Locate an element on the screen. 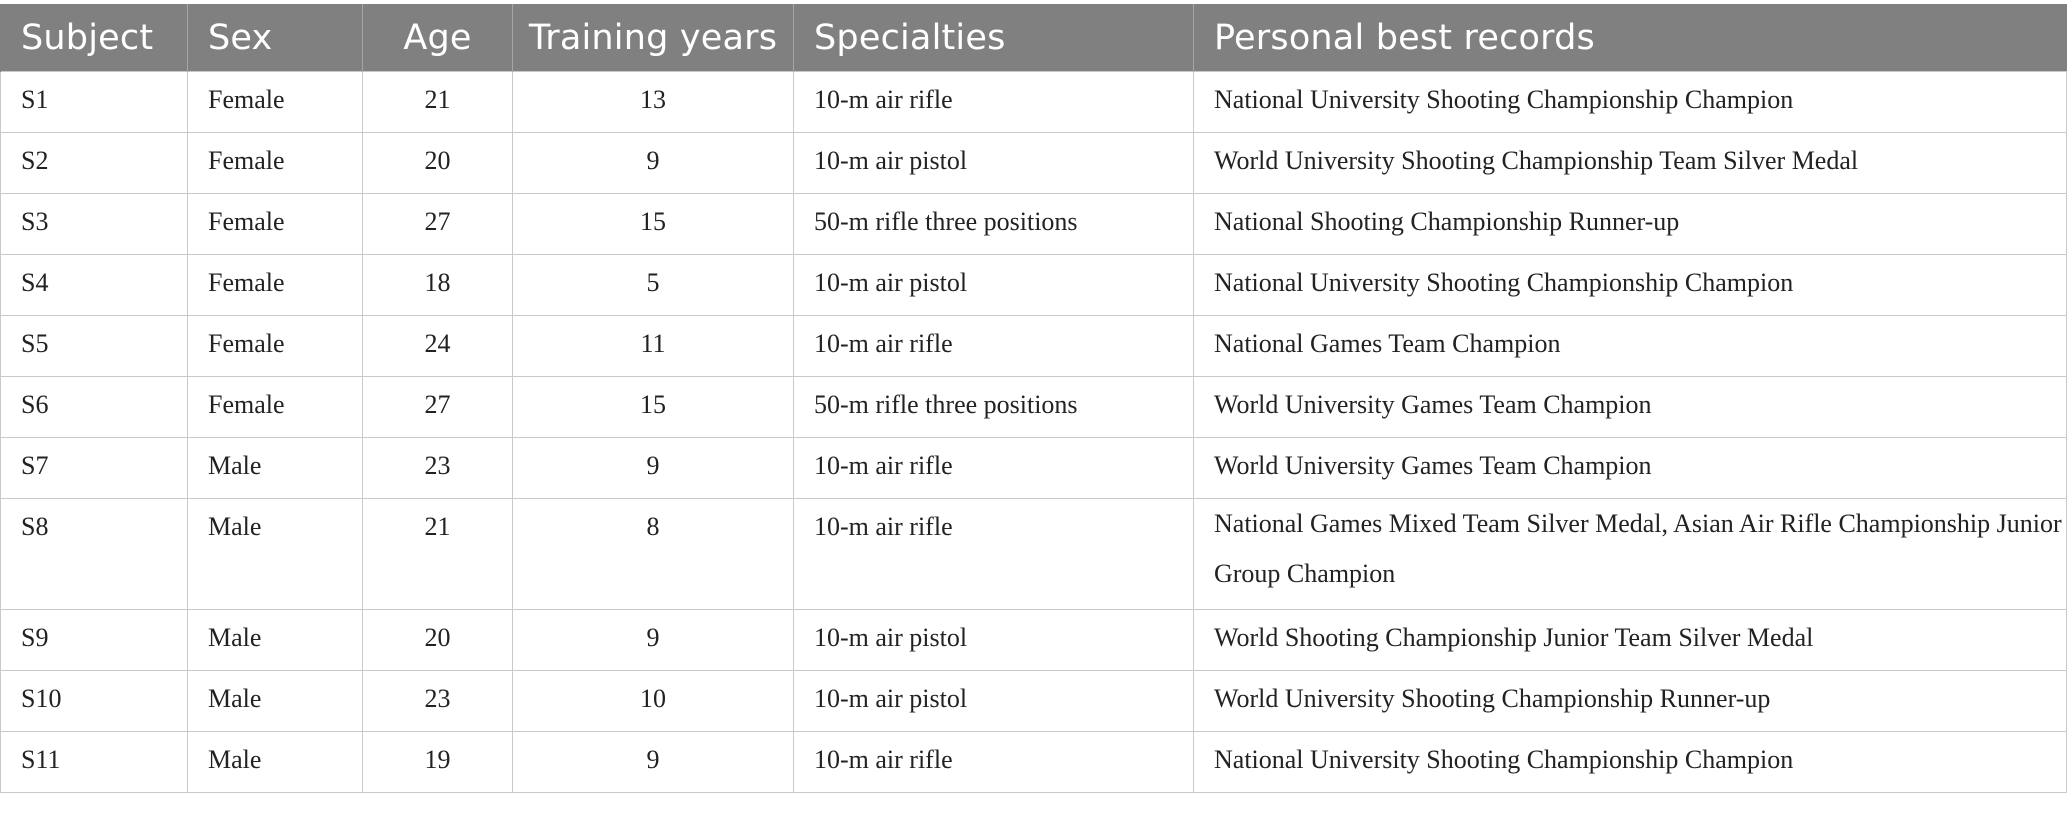 The height and width of the screenshot is (816, 2067). cell-age: 24 is located at coordinates (437, 346).